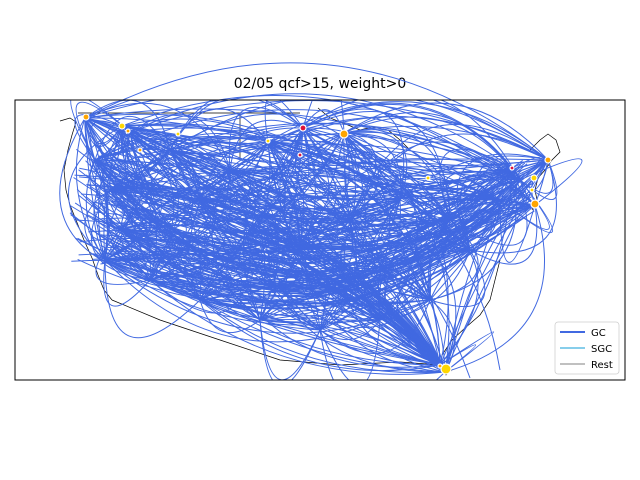 Image resolution: width=640 pixels, height=480 pixels. Describe the element at coordinates (320, 84) in the screenshot. I see `chart-title: 02/05 qcf>15, weight>0` at that location.